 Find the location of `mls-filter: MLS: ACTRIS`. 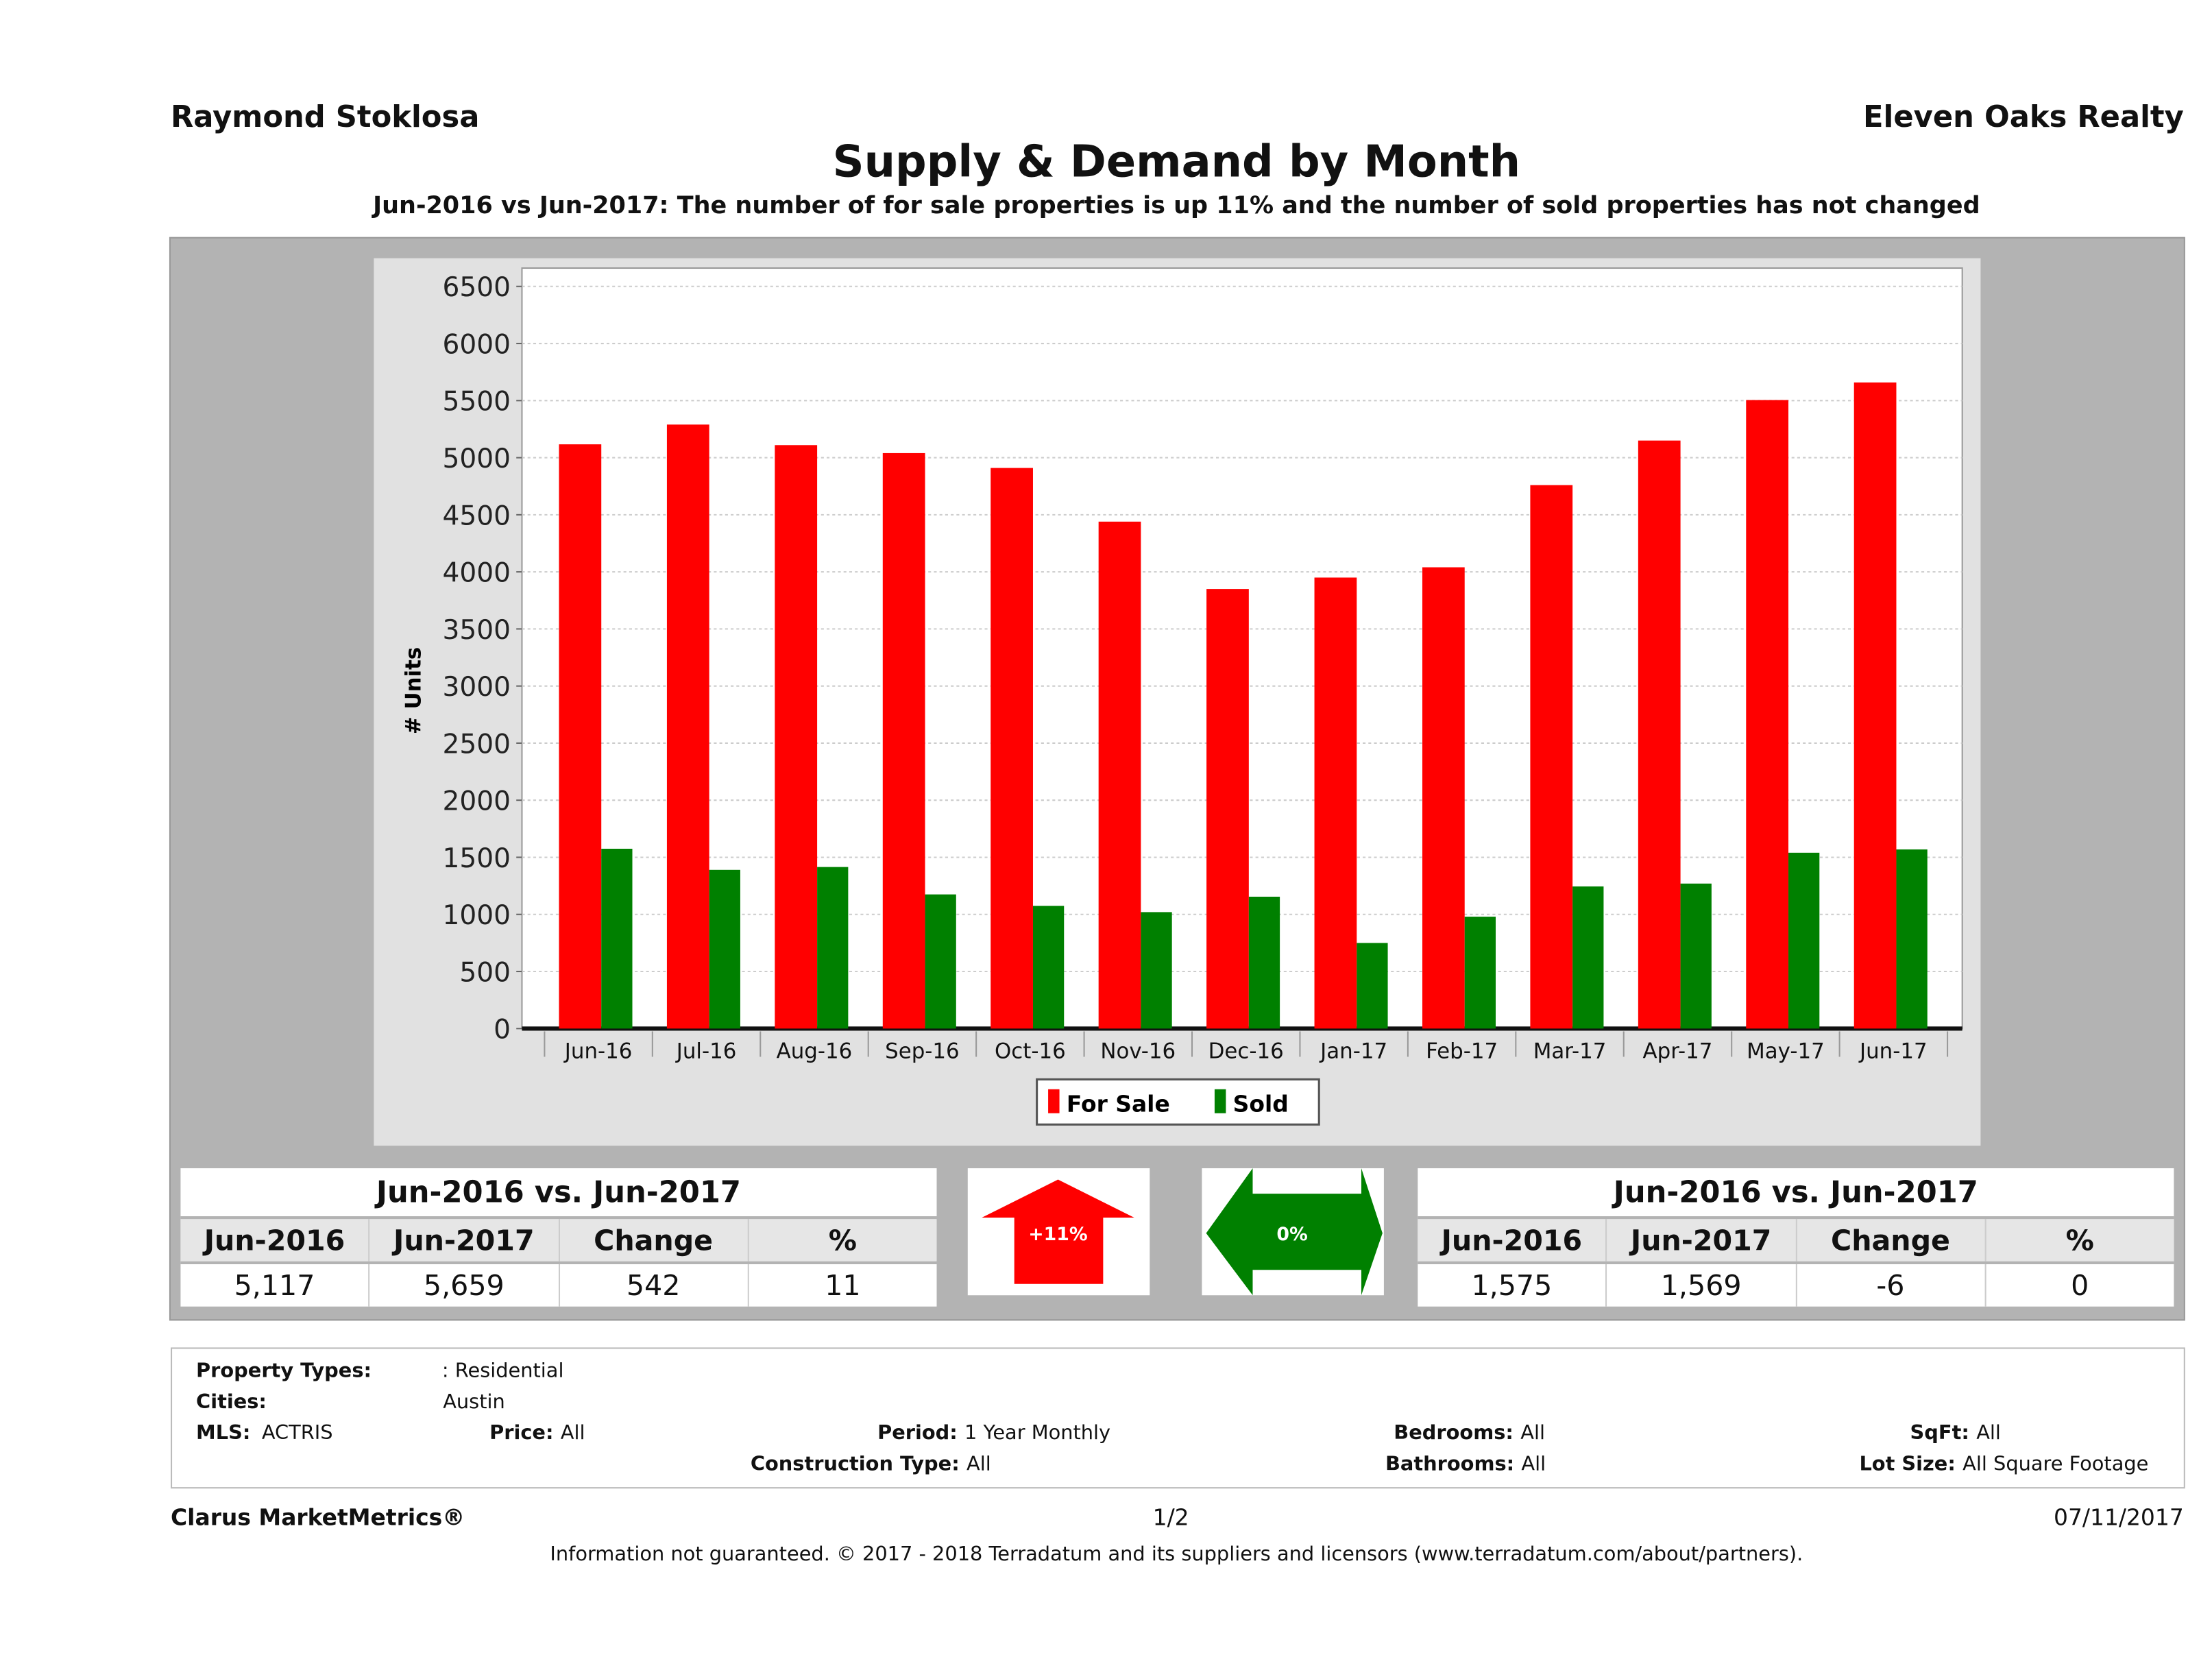

mls-filter: MLS: ACTRIS is located at coordinates (264, 1433).